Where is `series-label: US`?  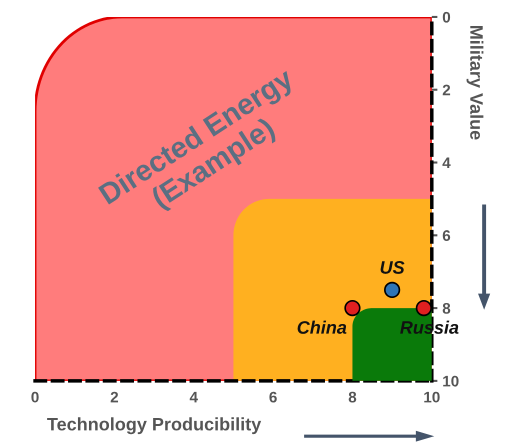
series-label: US is located at coordinates (392, 267).